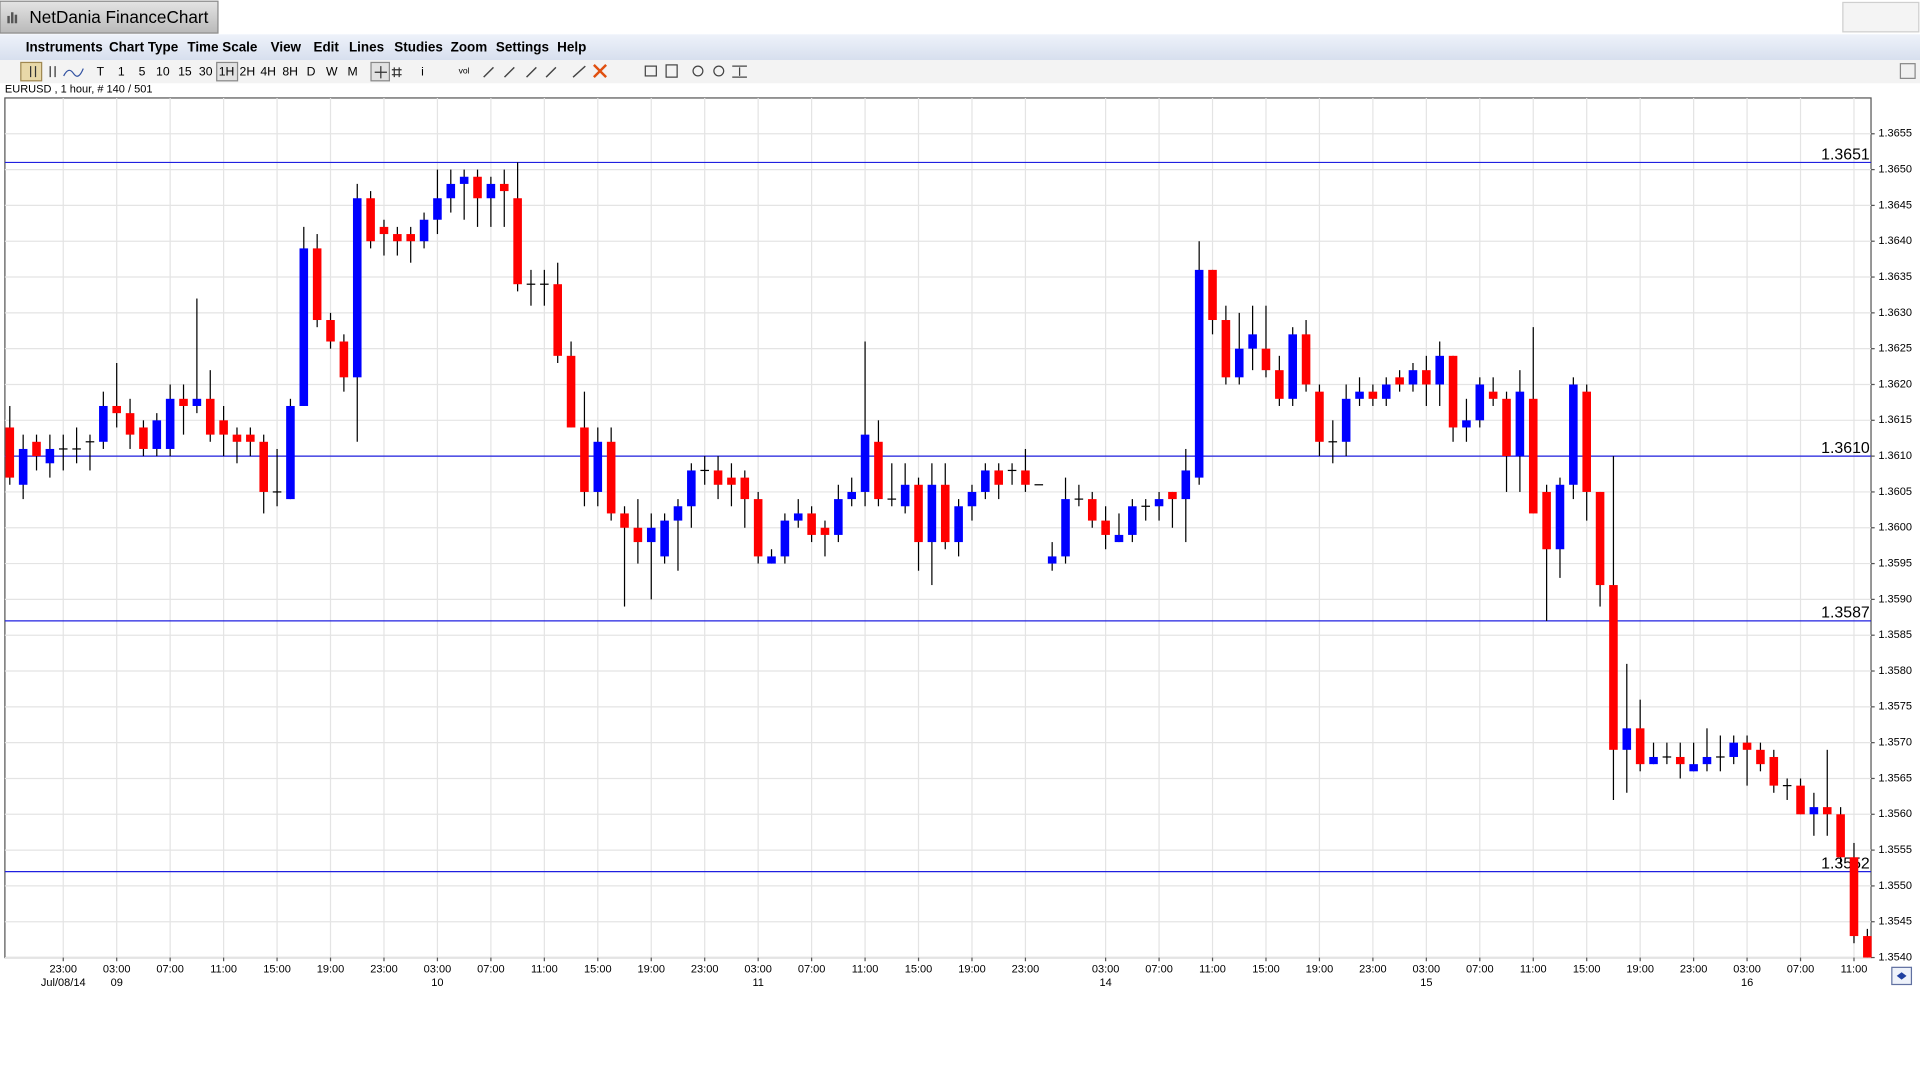  What do you see at coordinates (600, 71) in the screenshot?
I see `delete-icon` at bounding box center [600, 71].